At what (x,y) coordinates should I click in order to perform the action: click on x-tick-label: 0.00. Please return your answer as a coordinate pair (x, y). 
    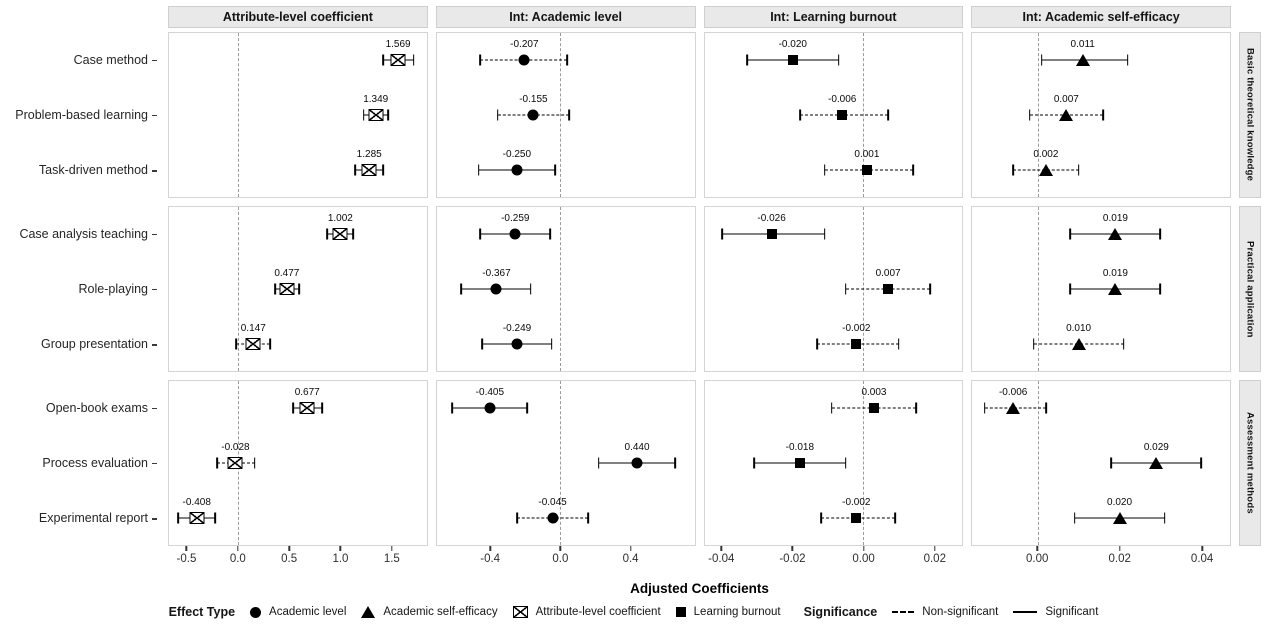
    Looking at the image, I should click on (1037, 559).